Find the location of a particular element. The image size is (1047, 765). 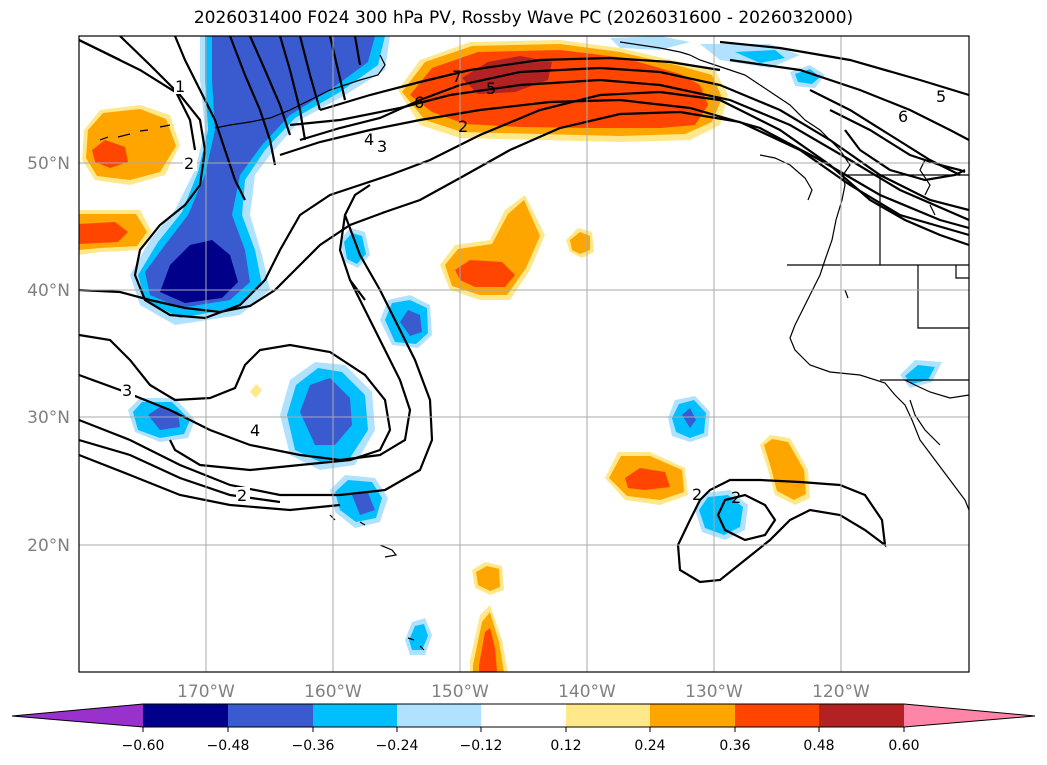

lon-label: 170°W is located at coordinates (206, 692).